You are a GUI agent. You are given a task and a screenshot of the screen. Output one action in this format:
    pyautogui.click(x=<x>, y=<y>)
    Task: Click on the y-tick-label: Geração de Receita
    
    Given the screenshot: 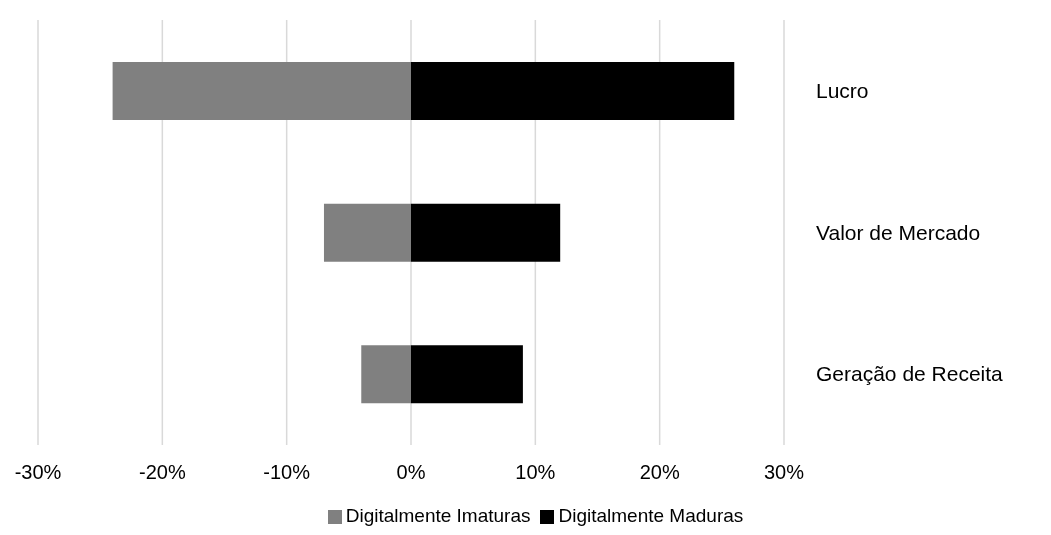 What is the action you would take?
    pyautogui.click(x=910, y=374)
    